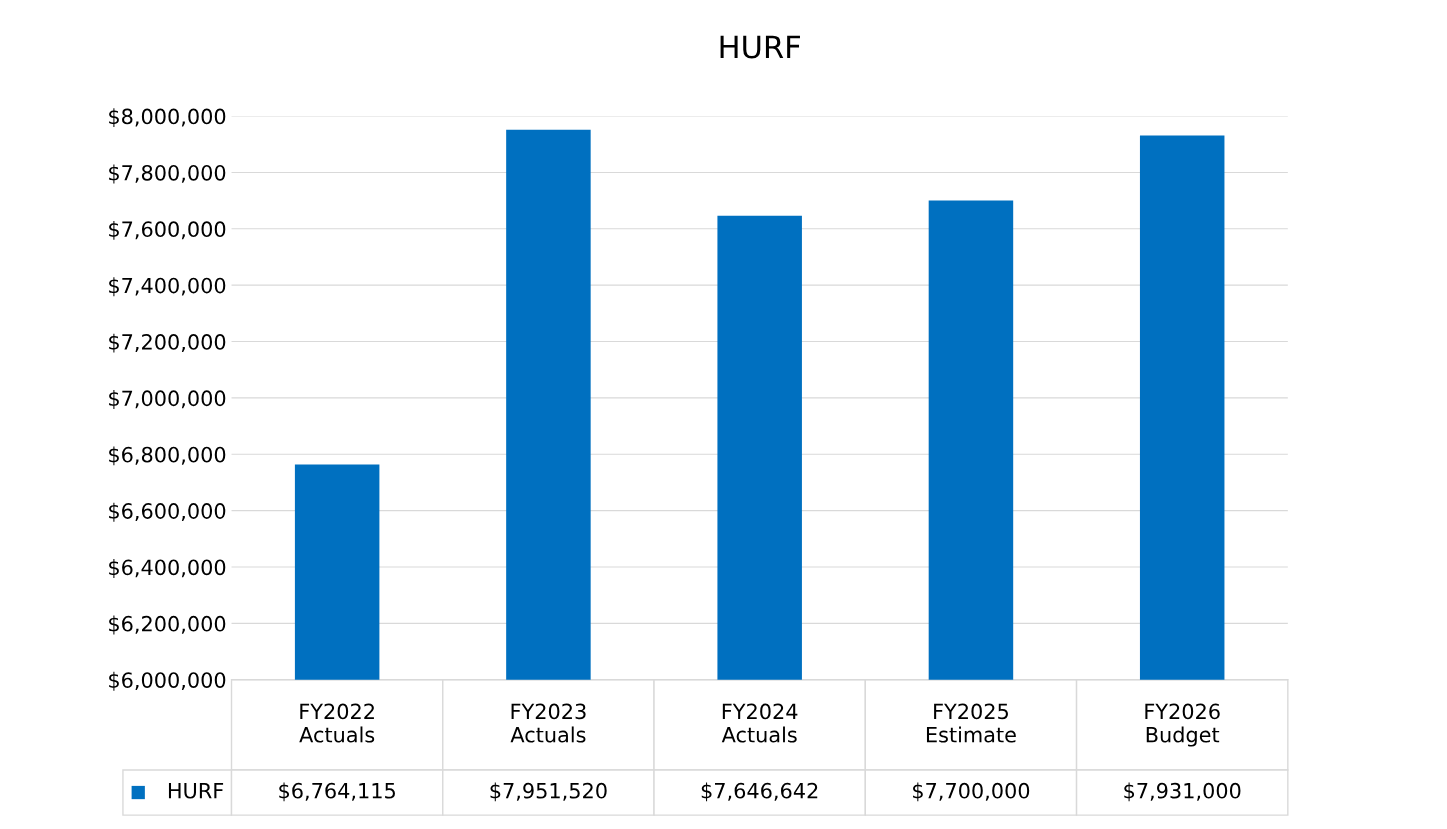  Describe the element at coordinates (167, 399) in the screenshot. I see `y-tick-label: $7,000,000` at that location.